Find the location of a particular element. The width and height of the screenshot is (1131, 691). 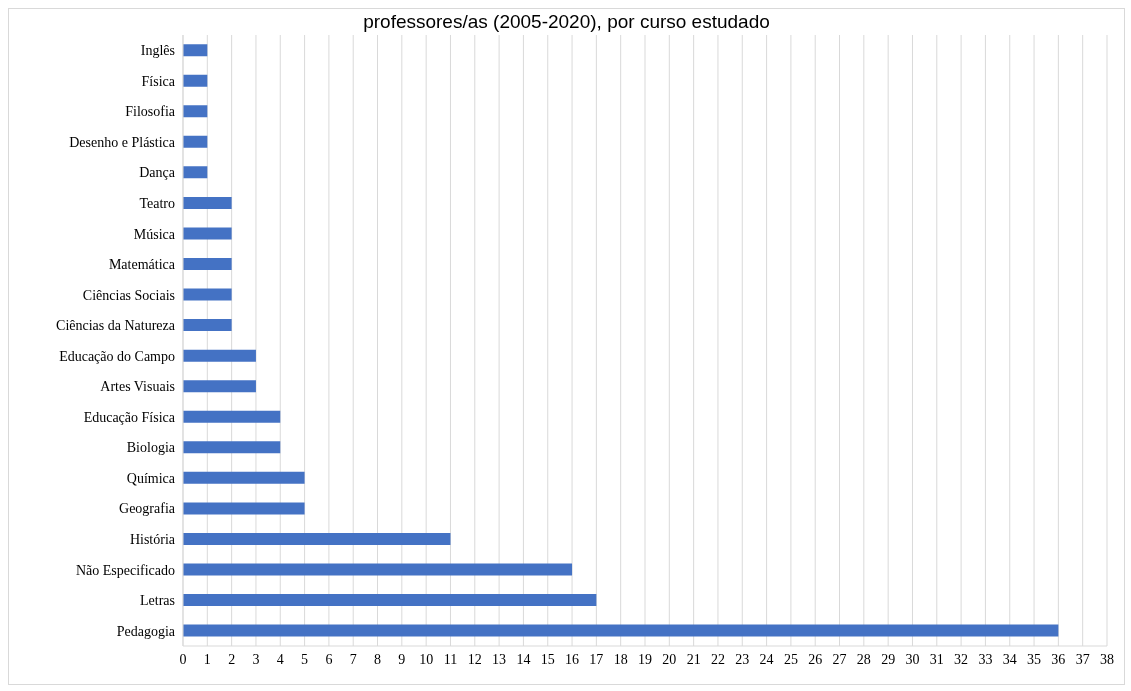

y-tick-label: Não Especificado is located at coordinates (125, 570).